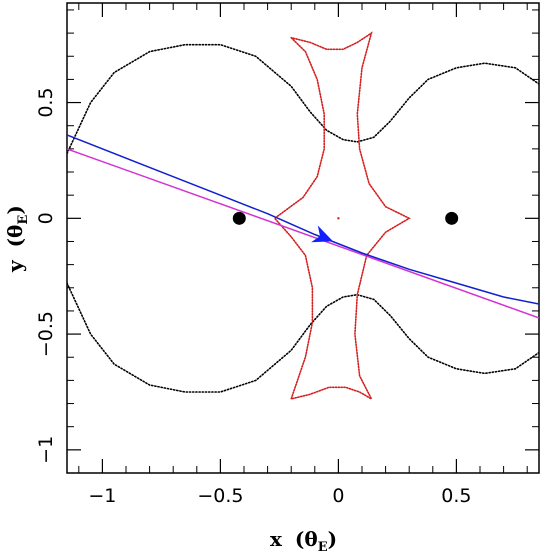 The height and width of the screenshot is (555, 541). I want to click on marks, so click(345, 227).